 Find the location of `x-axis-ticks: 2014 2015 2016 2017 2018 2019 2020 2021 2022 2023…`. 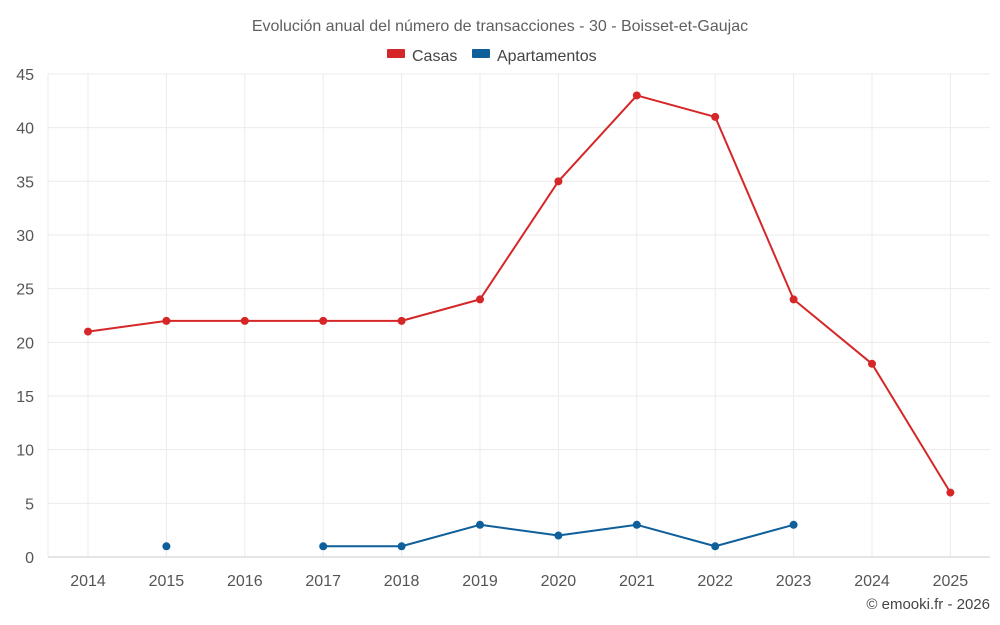

x-axis-ticks: 2014 2015 2016 2017 2018 2019 2020 2021 2022 2023… is located at coordinates (519, 581).